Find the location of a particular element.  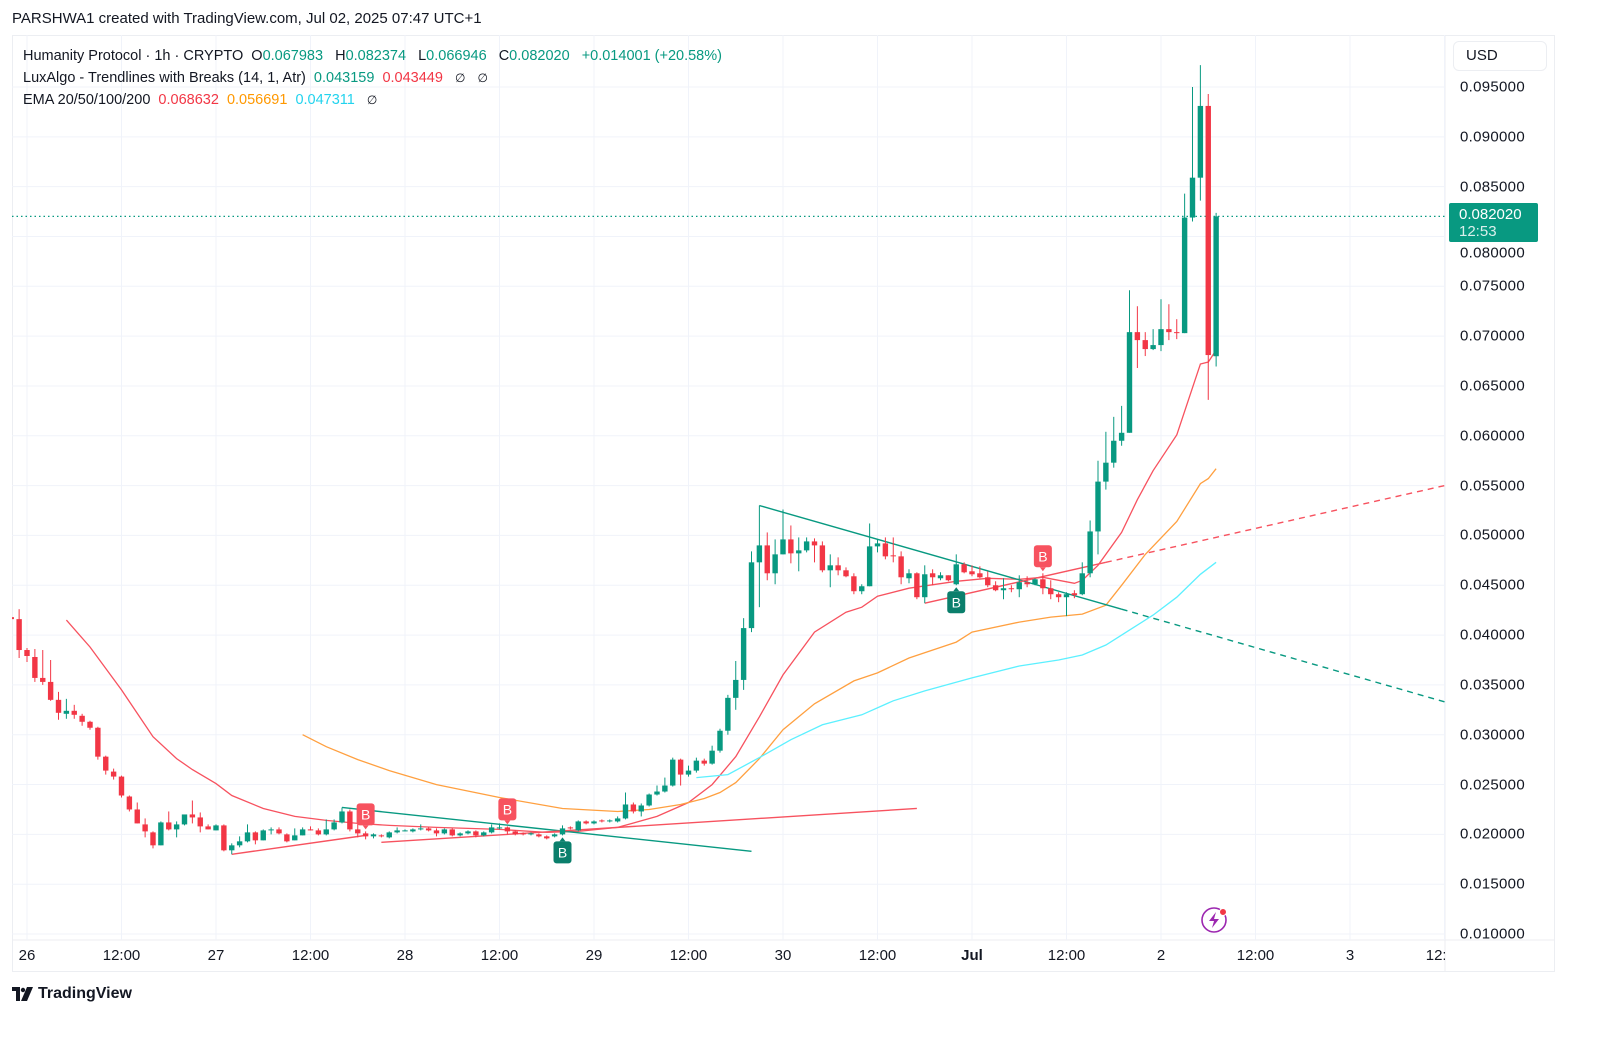

close-label: C is located at coordinates (504, 56).